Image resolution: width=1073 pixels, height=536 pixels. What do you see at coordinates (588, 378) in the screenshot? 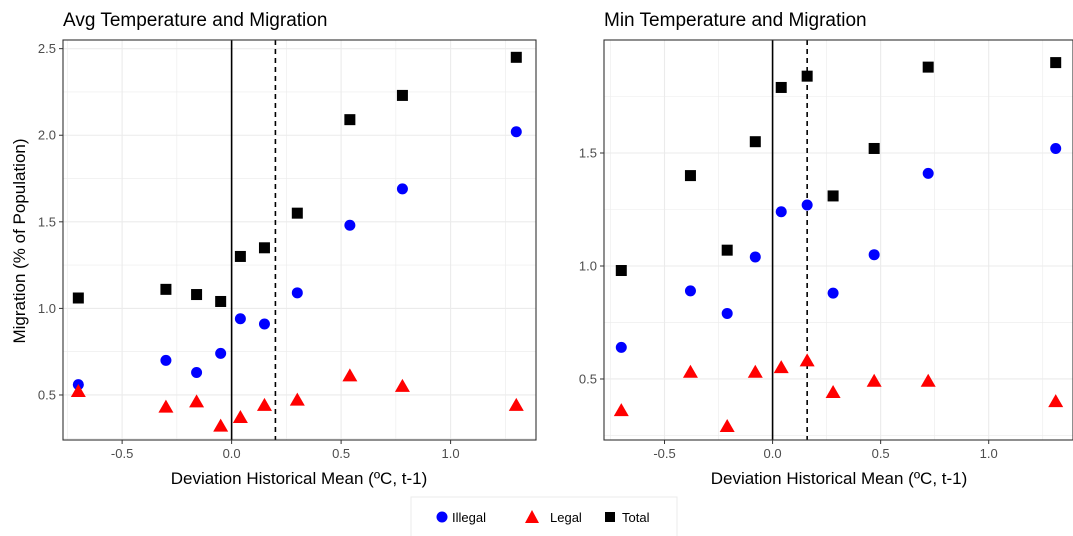
I see `min-y-tick-label: 0.5` at bounding box center [588, 378].